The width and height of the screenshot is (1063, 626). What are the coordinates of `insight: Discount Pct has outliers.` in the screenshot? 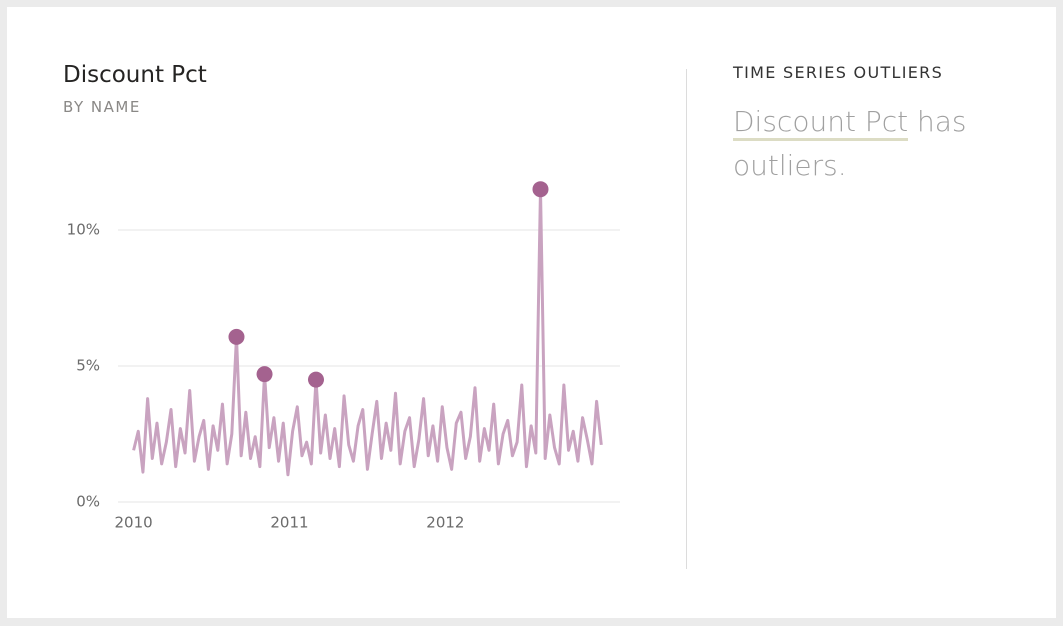 It's located at (873, 144).